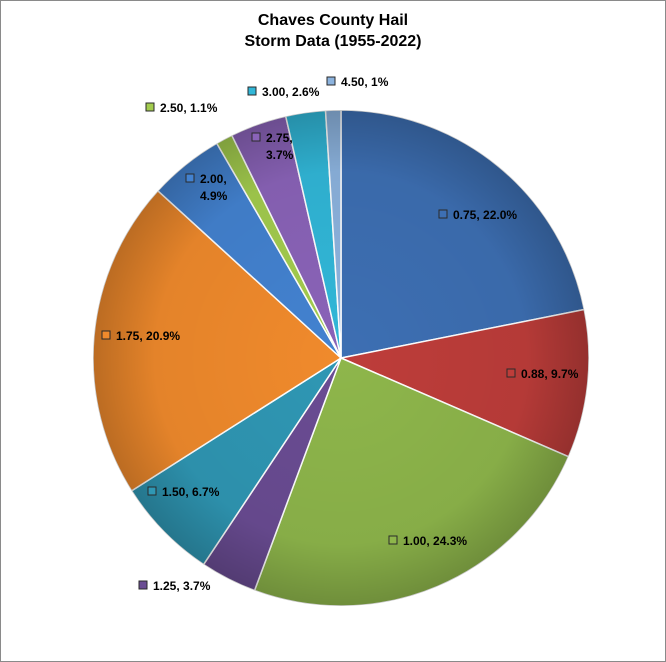 Image resolution: width=666 pixels, height=662 pixels. I want to click on data-label-text: 0.88, 9.7%, so click(550, 374).